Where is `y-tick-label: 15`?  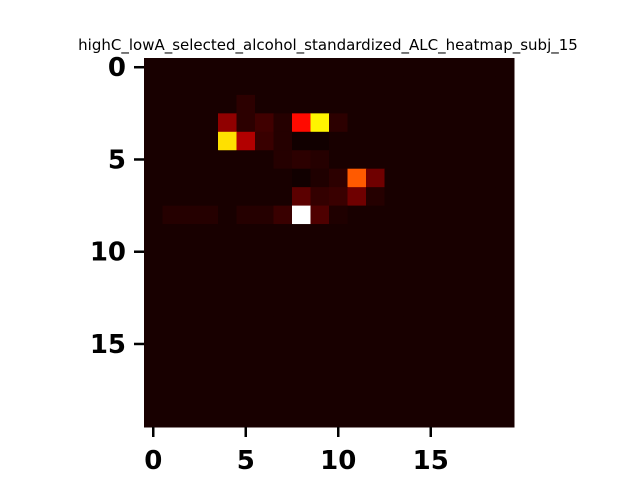 y-tick-label: 15 is located at coordinates (108, 345).